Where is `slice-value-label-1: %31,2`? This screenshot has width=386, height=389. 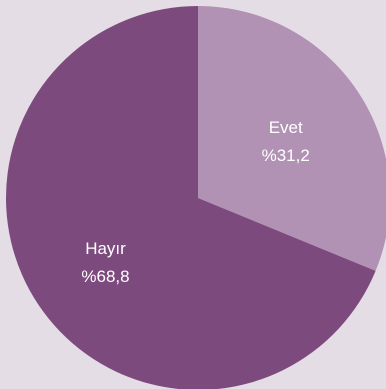
slice-value-label-1: %31,2 is located at coordinates (286, 155).